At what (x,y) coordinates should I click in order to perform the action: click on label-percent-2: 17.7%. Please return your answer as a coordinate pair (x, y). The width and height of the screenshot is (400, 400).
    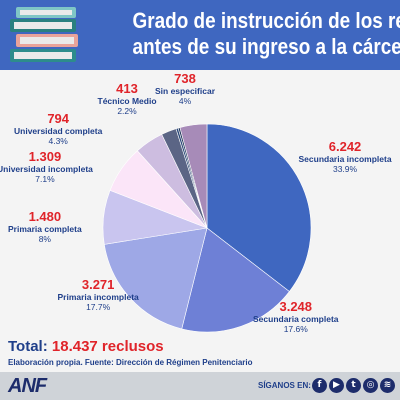
    Looking at the image, I should click on (98, 307).